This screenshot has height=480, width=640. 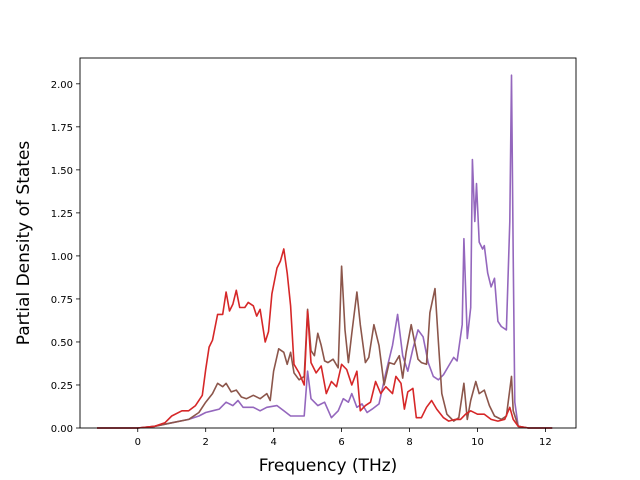 What do you see at coordinates (62, 257) in the screenshot?
I see `y-tick-label: 1.00` at bounding box center [62, 257].